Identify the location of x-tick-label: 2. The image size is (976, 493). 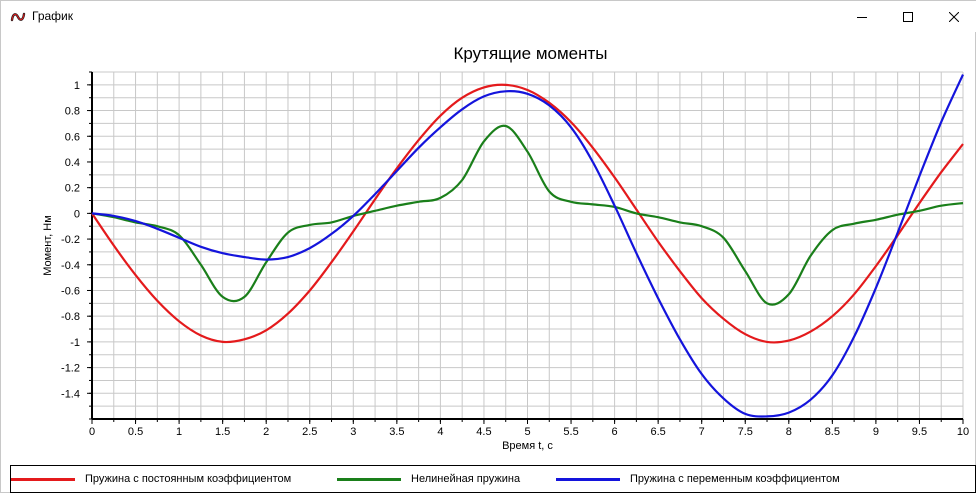
(266, 432).